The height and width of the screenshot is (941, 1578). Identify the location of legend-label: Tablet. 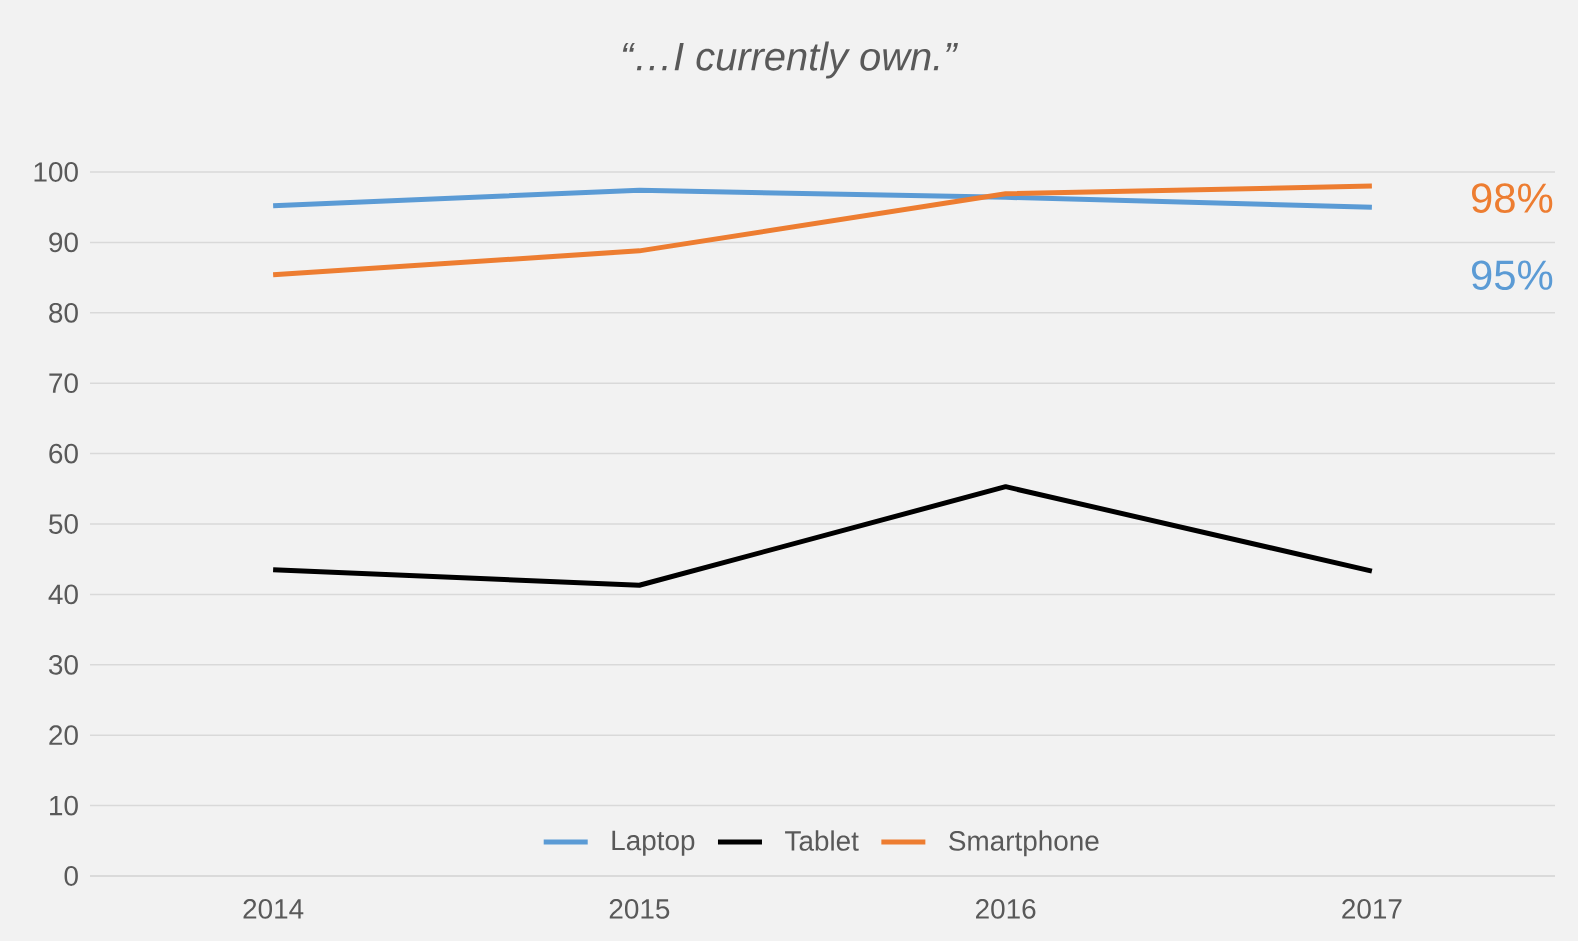
(822, 840).